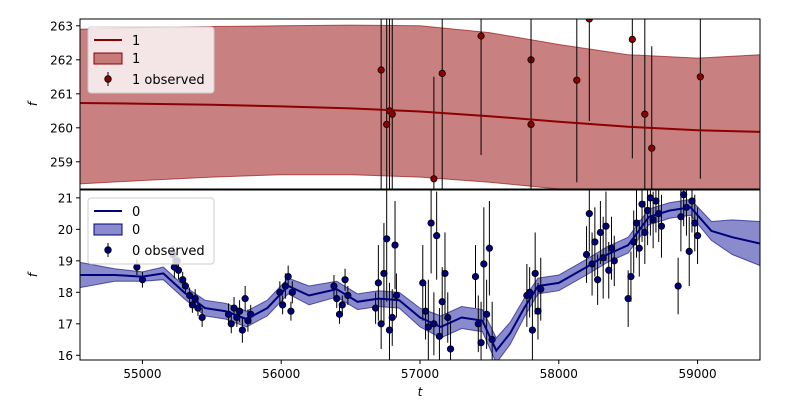 The image size is (800, 400). Describe the element at coordinates (136, 230) in the screenshot. I see `bottom-legend-entry-band: 0` at that location.